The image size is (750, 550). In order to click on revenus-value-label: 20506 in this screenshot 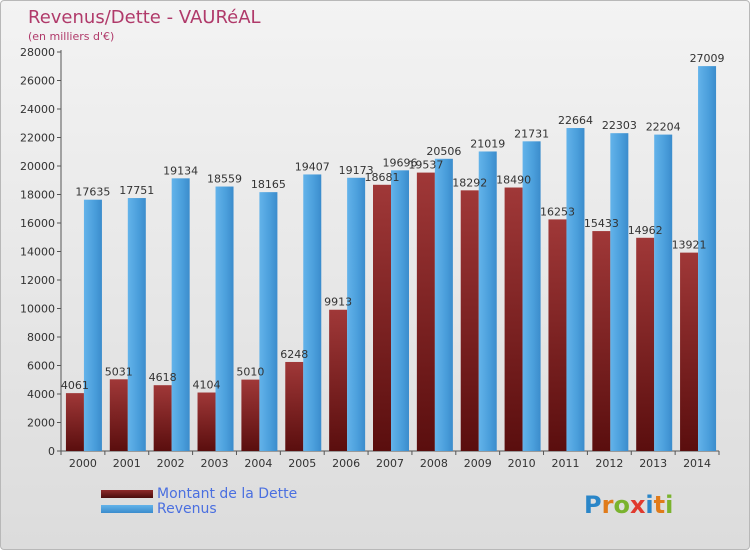, I will do `click(443, 151)`.